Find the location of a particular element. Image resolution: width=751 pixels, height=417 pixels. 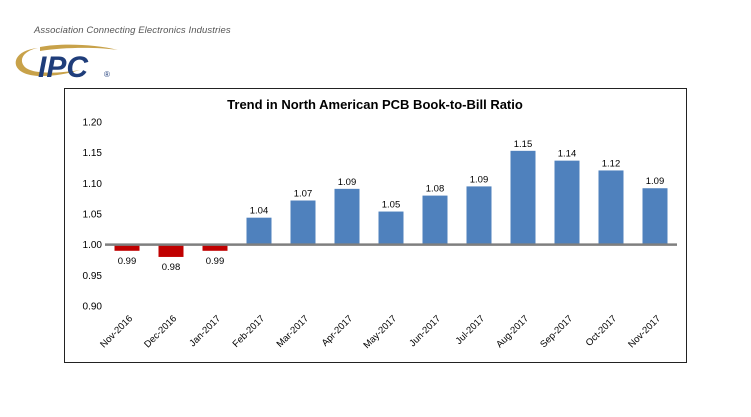

bar-mar-2017 is located at coordinates (303, 222).